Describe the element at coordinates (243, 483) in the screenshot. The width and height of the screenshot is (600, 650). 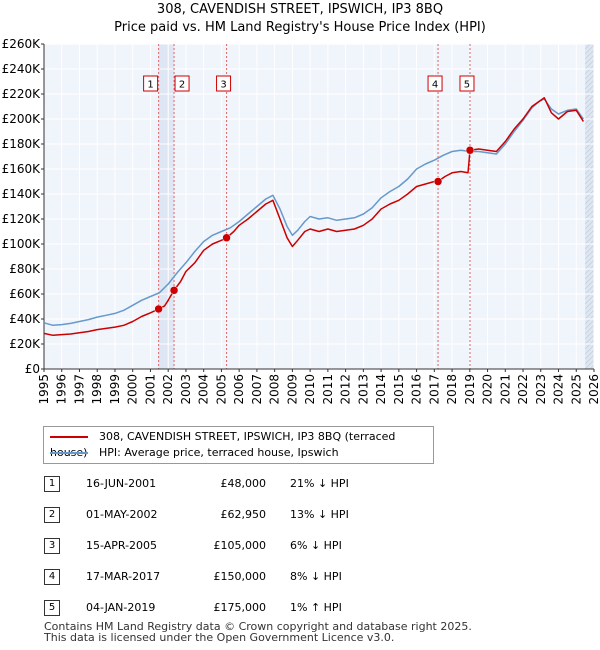
I see `transaction-price: £48,000` at that location.